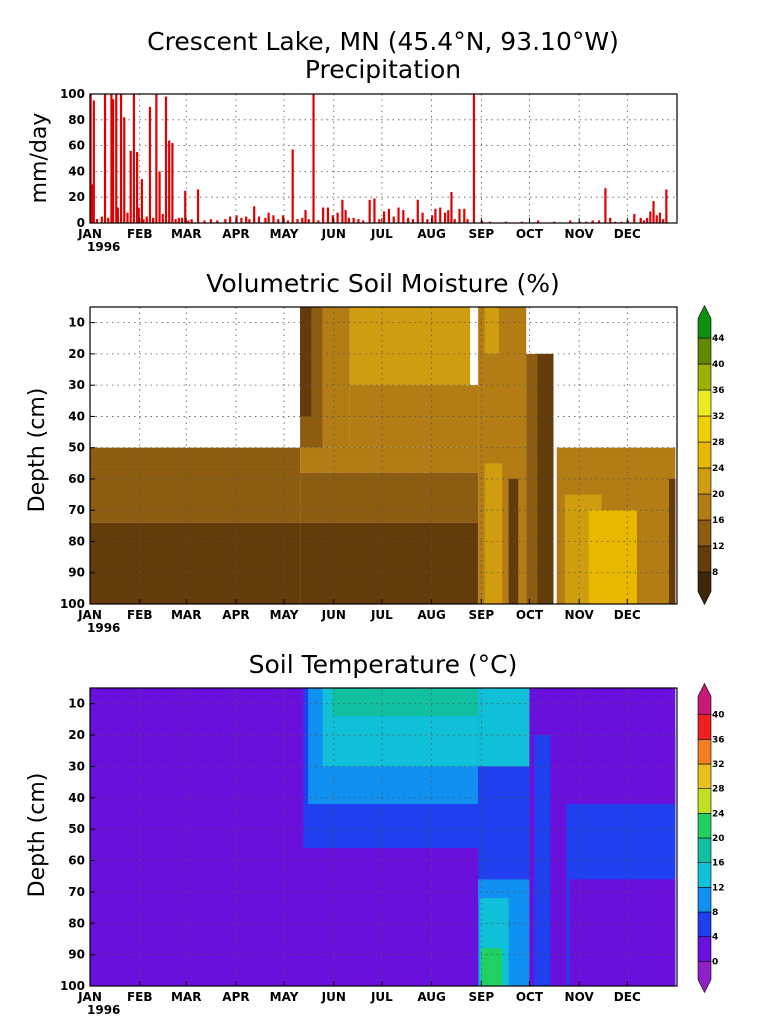 The height and width of the screenshot is (1024, 768). What do you see at coordinates (333, 997) in the screenshot?
I see `x-tick-label: JUN` at bounding box center [333, 997].